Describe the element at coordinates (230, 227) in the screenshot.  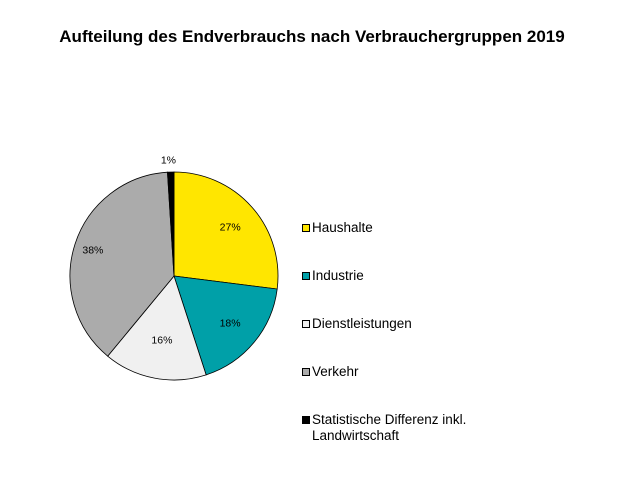
I see `data-label-1: 27%` at that location.